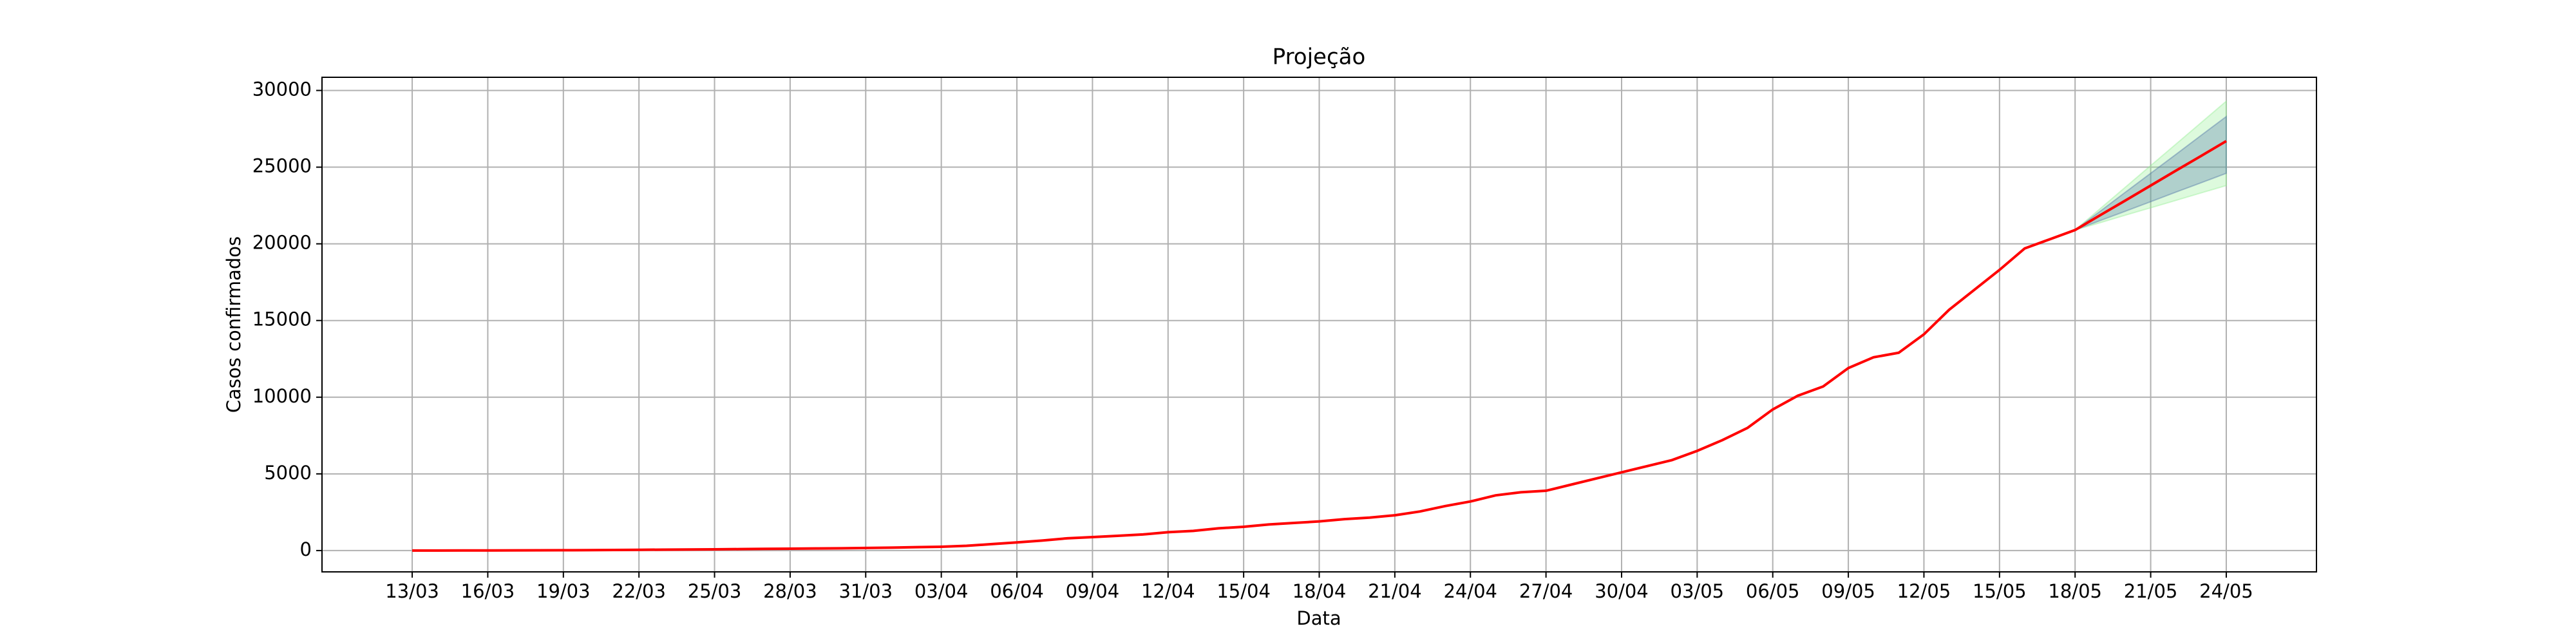  Describe the element at coordinates (1093, 591) in the screenshot. I see `x-tick-label: 09/04` at that location.